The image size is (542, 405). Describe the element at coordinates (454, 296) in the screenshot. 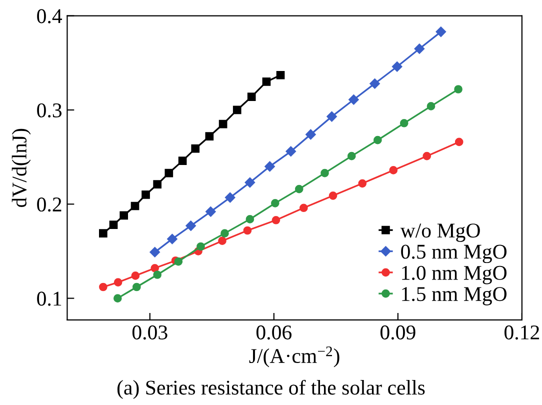

I see `legend-label: 1.5 nm MgO` at that location.